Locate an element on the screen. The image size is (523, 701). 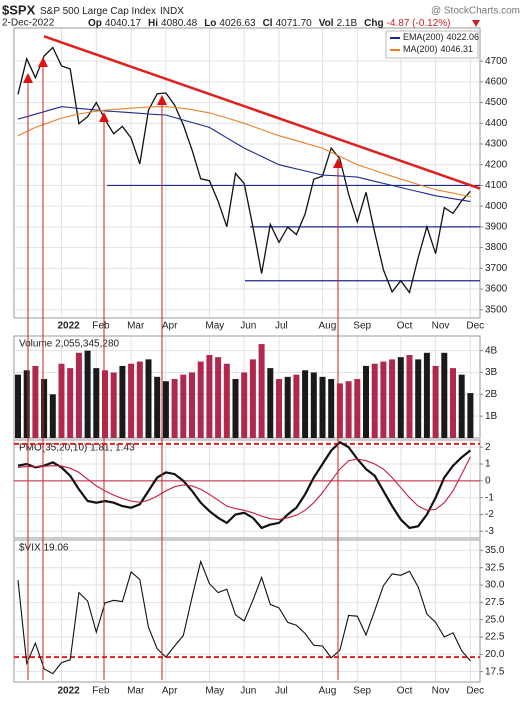
x-tick-label: Aug is located at coordinates (328, 691).